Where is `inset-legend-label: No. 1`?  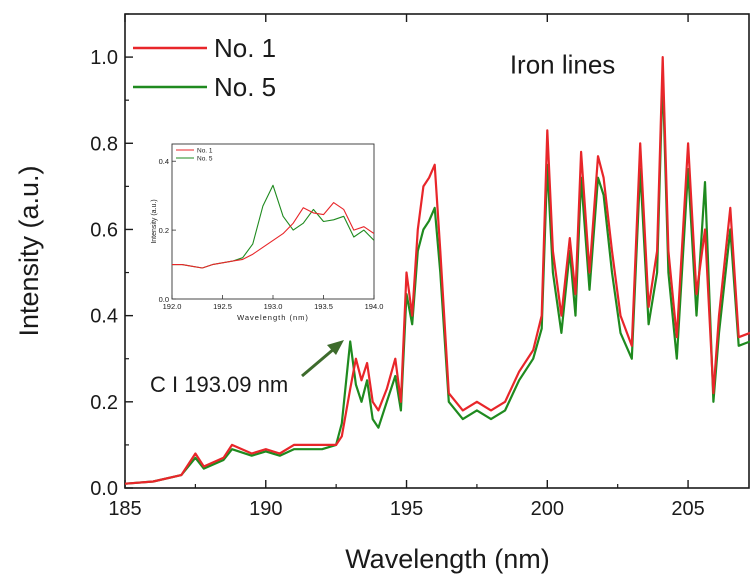 inset-legend-label: No. 1 is located at coordinates (205, 151).